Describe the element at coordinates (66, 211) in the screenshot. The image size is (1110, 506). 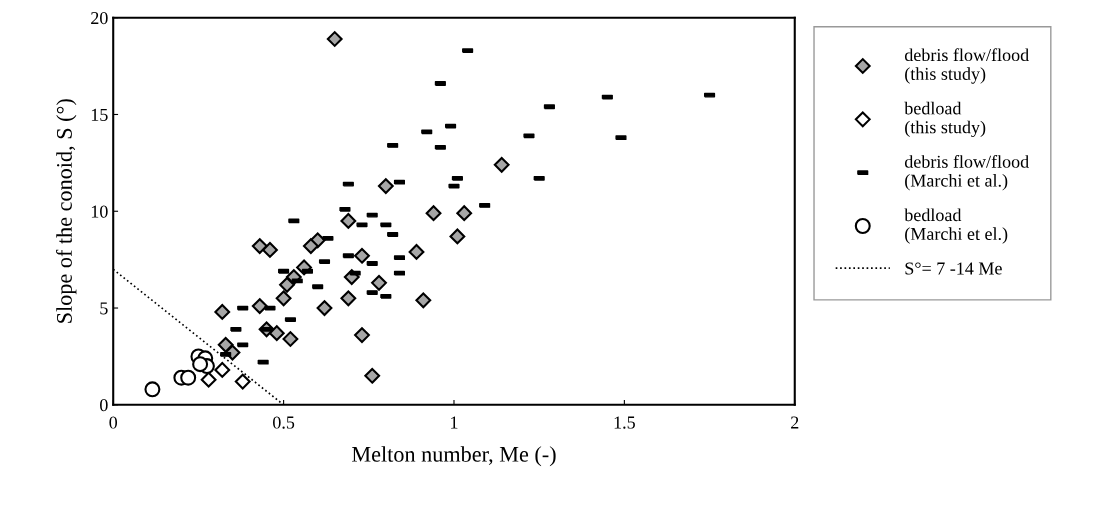
I see `y-axis-title: Slope of the conoid, S (°)` at that location.